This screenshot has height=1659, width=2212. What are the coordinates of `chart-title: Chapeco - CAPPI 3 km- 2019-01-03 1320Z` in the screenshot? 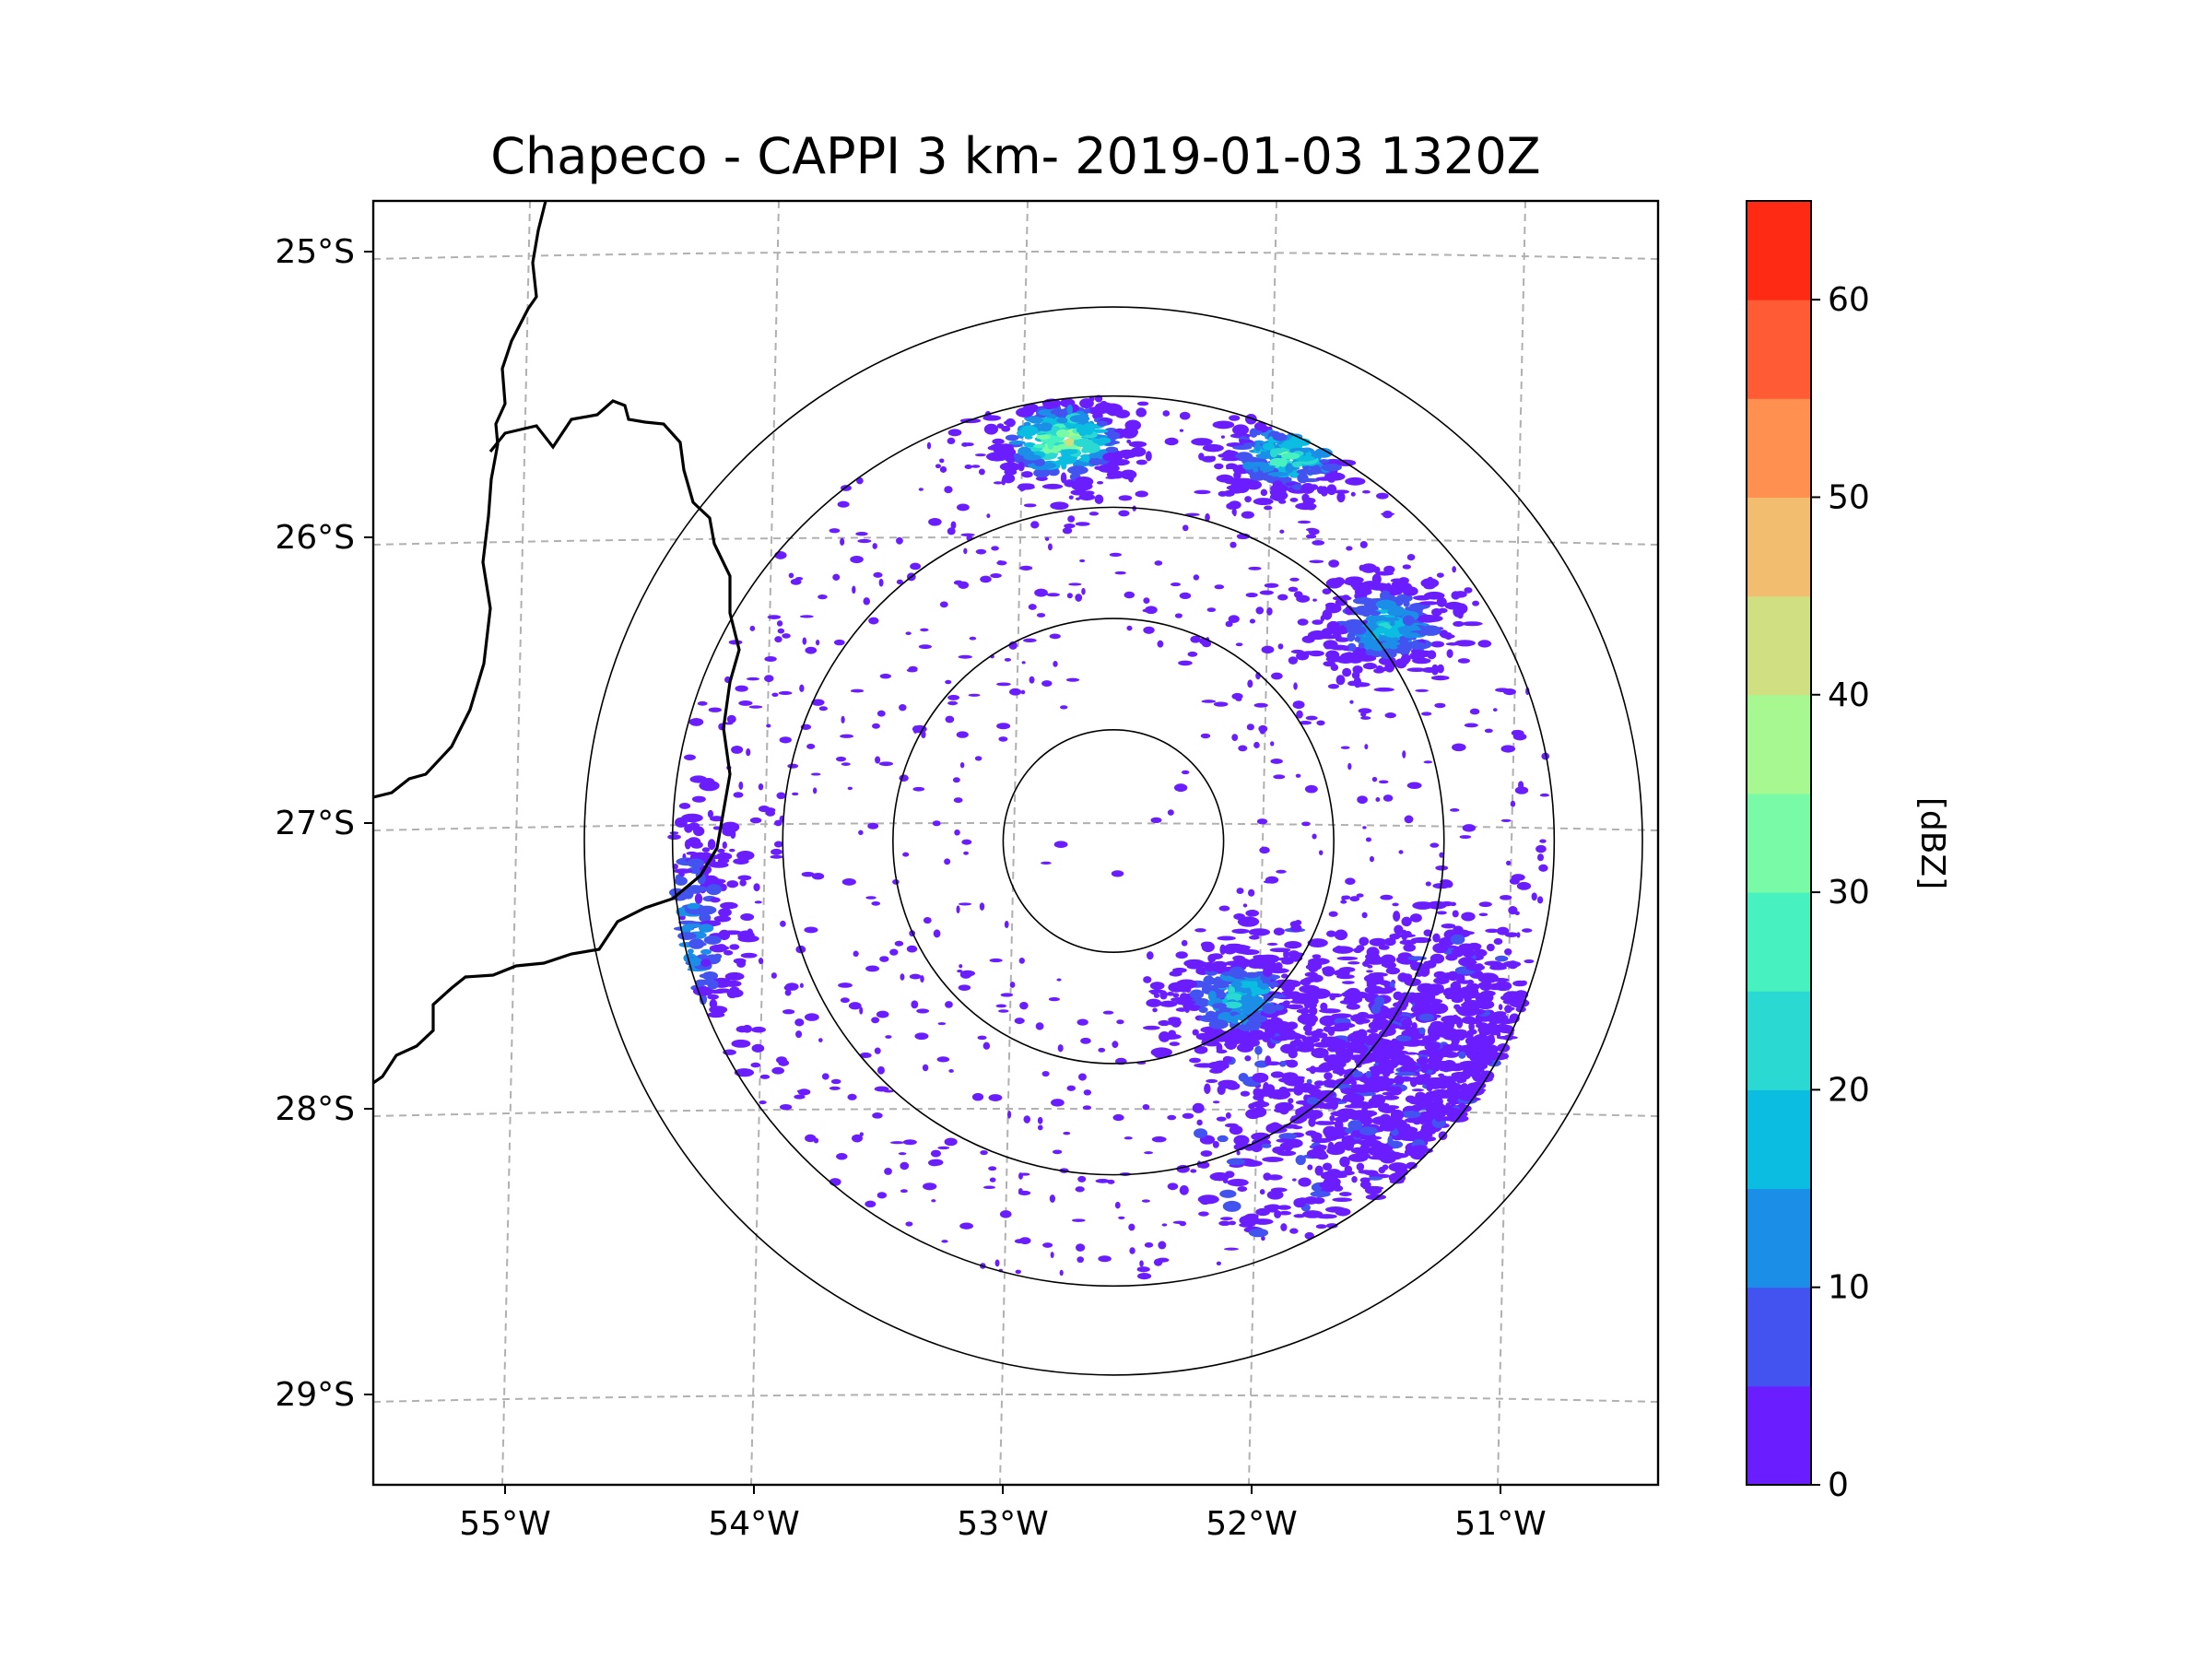 It's located at (1015, 156).